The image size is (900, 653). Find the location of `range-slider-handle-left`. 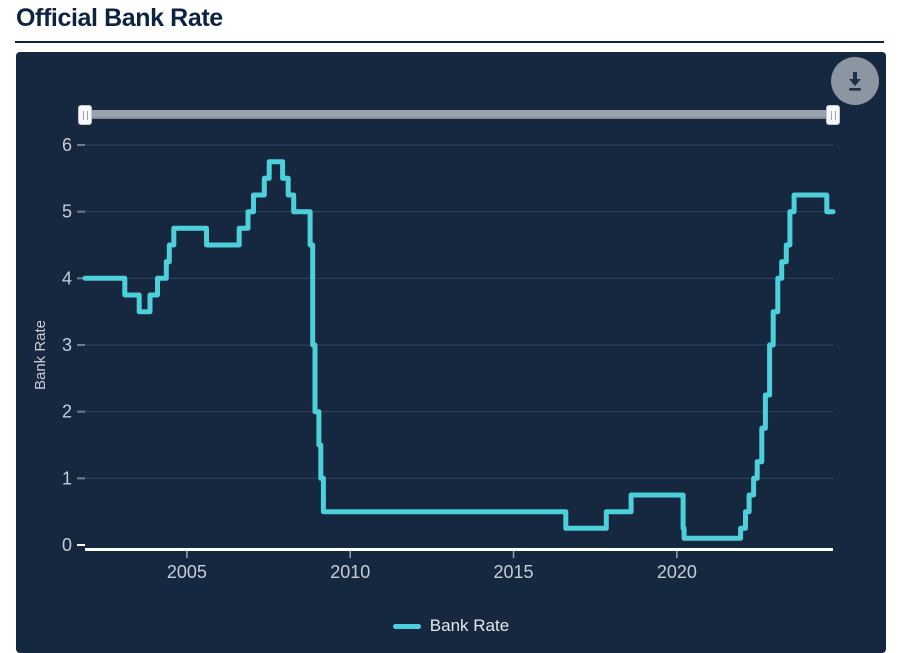

range-slider-handle-left is located at coordinates (85, 115).